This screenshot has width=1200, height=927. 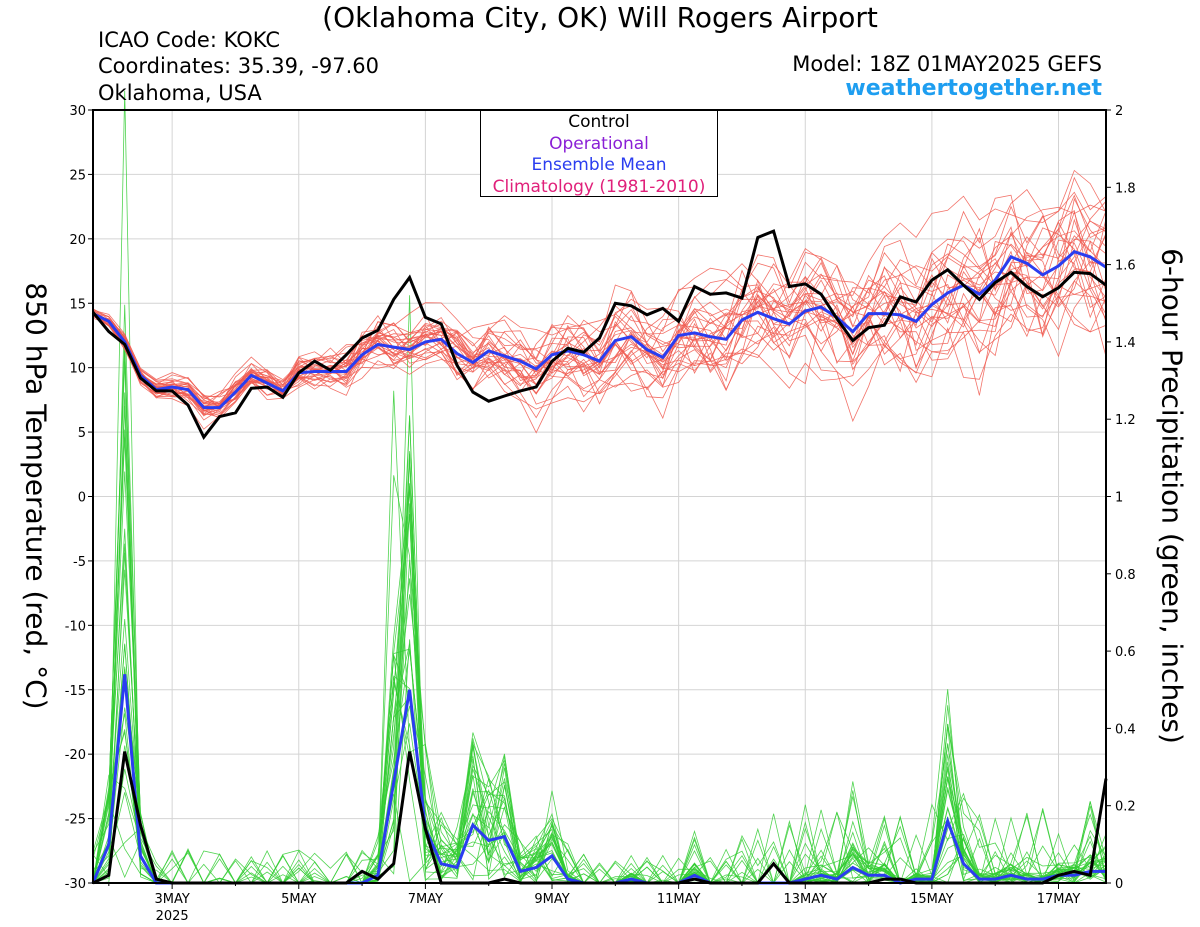 What do you see at coordinates (36, 496) in the screenshot?
I see `y-axis-left-title: 850 hPa Temperature (red, °C)` at bounding box center [36, 496].